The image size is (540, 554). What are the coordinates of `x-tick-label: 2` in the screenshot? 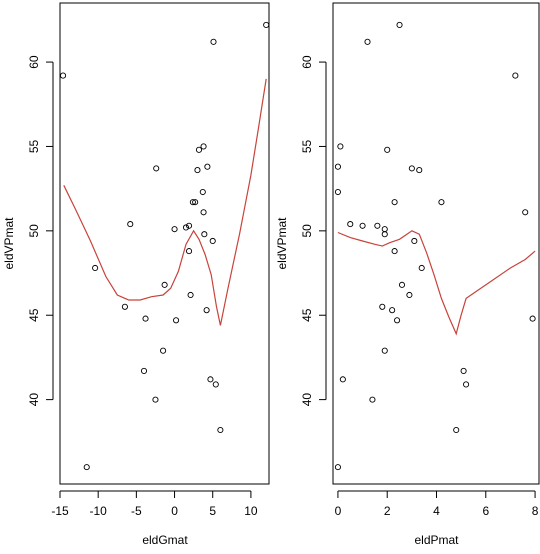 It's located at (387, 511).